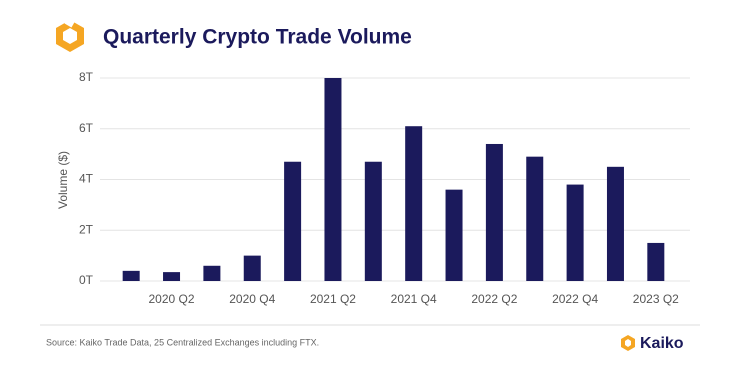  I want to click on brand-logo, so click(628, 343).